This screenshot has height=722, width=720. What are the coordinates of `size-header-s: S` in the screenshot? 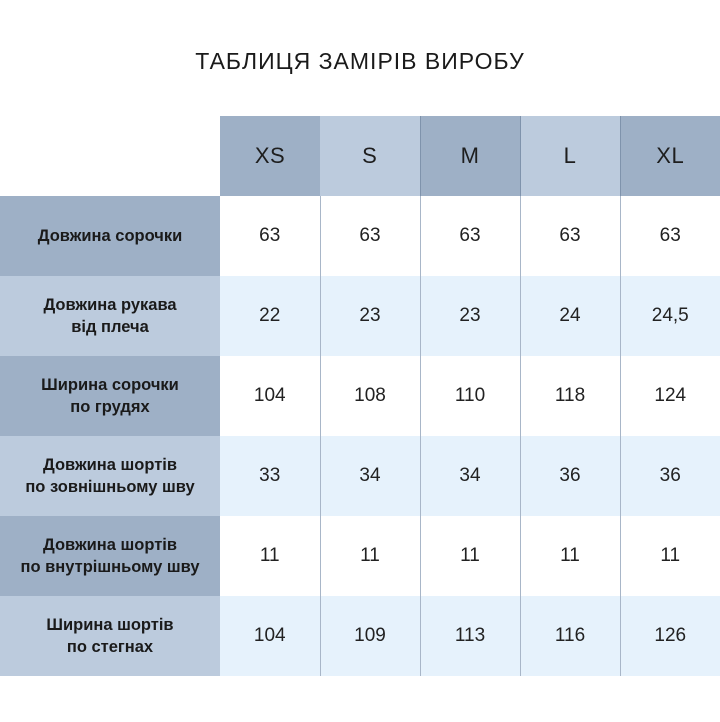 It's located at (370, 156).